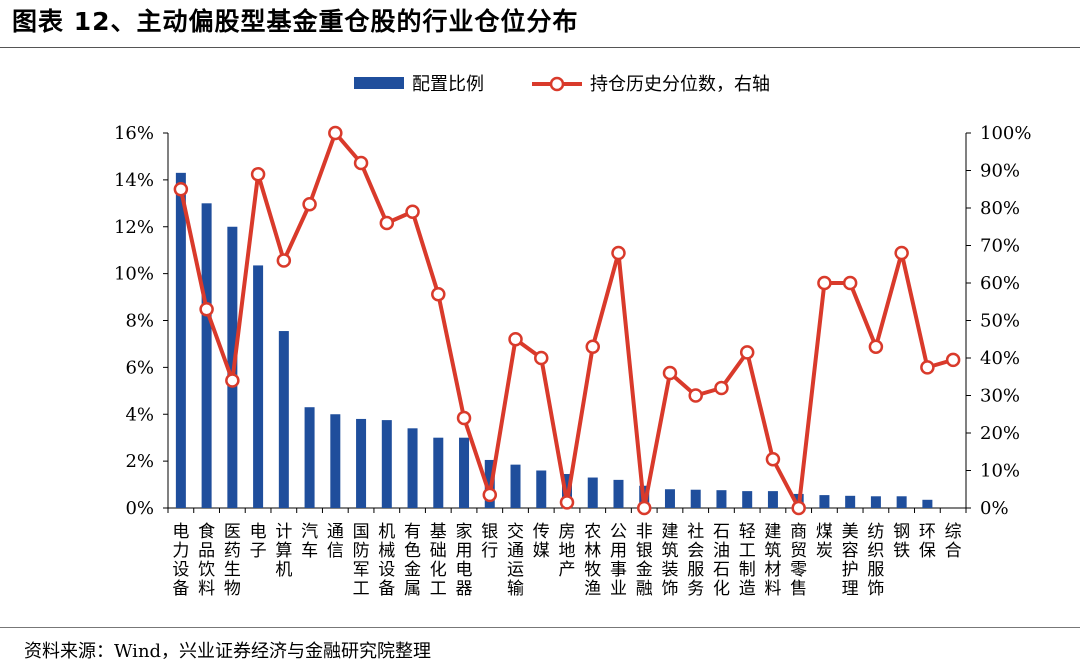  Describe the element at coordinates (139, 367) in the screenshot. I see `left-tick-label: 6%` at that location.